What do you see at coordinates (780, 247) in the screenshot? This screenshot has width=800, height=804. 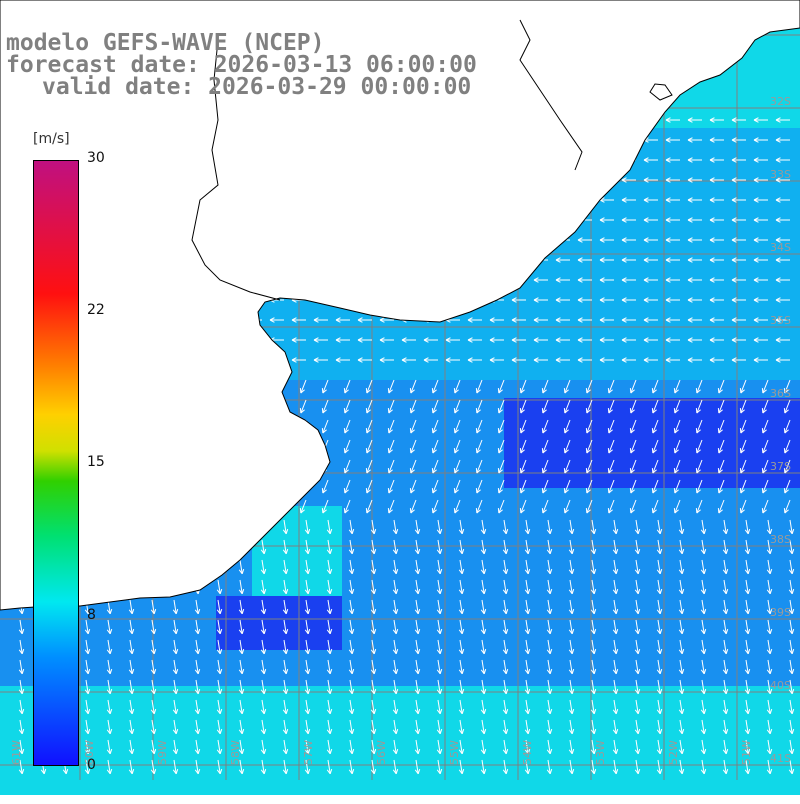 I see `latitude-label: 34S` at bounding box center [780, 247].